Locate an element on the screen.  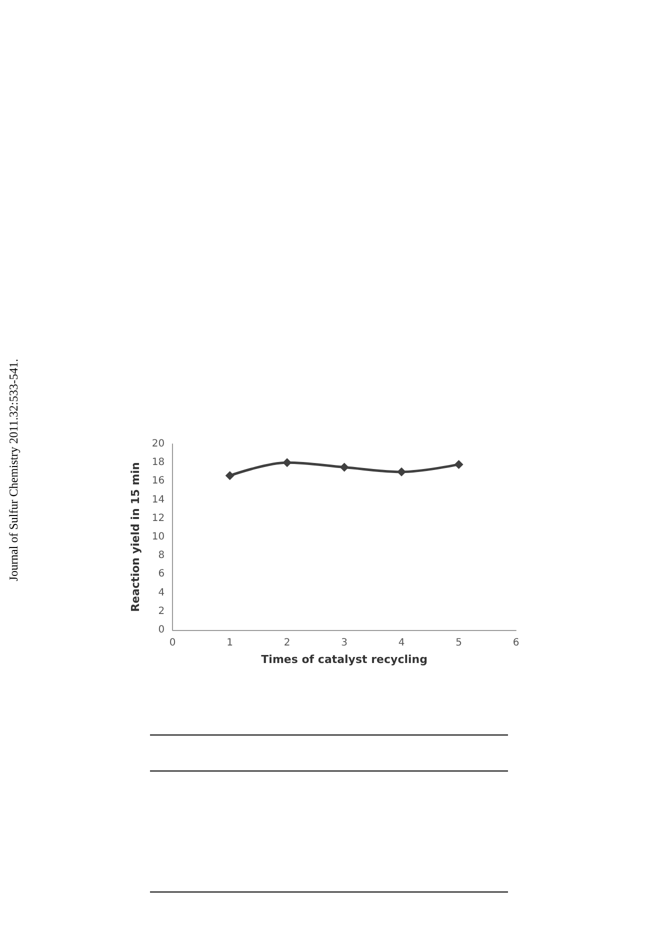
y-tick-label: 6 is located at coordinates (161, 574).